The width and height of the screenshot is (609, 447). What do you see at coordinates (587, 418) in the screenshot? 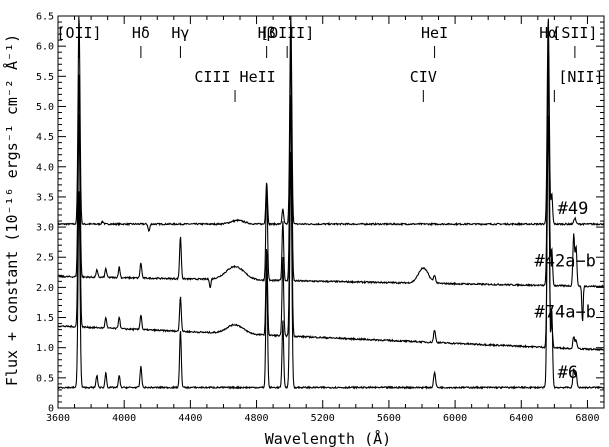
I see `x-tick-label: 6800` at bounding box center [587, 418].